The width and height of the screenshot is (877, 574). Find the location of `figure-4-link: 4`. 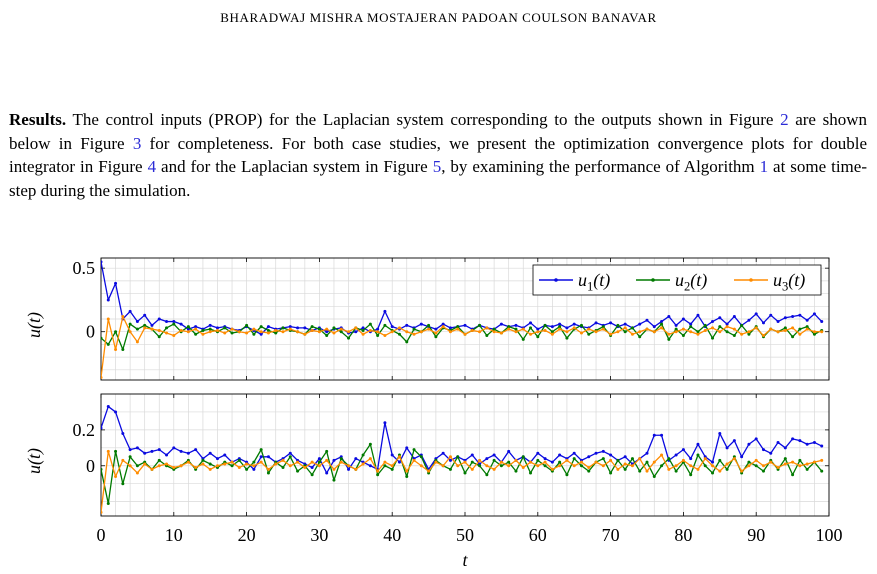

figure-4-link: 4 is located at coordinates (152, 166).